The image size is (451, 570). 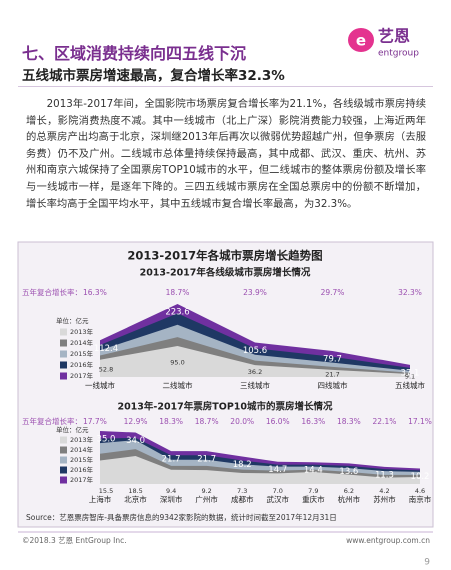 I want to click on x-tick-label: 南京市, so click(x=420, y=499).